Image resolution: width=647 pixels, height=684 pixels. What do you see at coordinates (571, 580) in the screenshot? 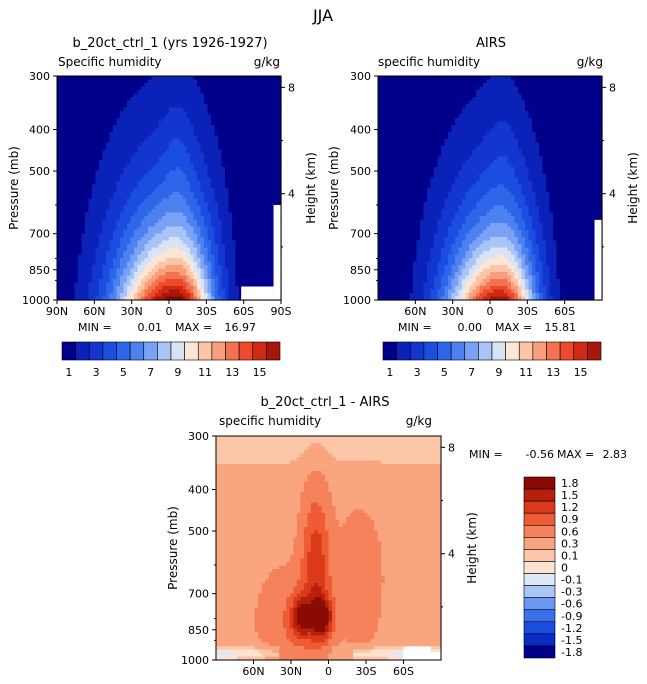
I see `colorbar-label: -0.1` at bounding box center [571, 580].